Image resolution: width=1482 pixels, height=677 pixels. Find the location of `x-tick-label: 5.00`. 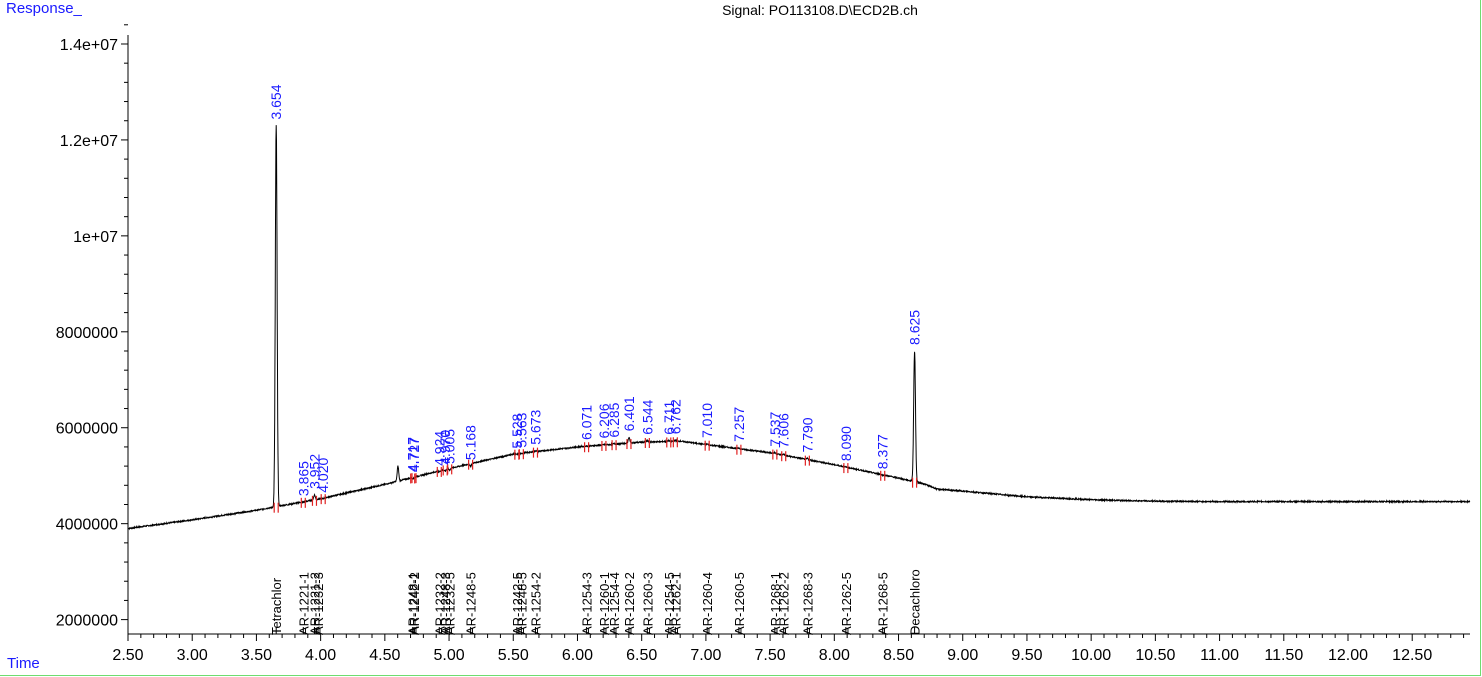

x-tick-label: 5.00 is located at coordinates (448, 655).